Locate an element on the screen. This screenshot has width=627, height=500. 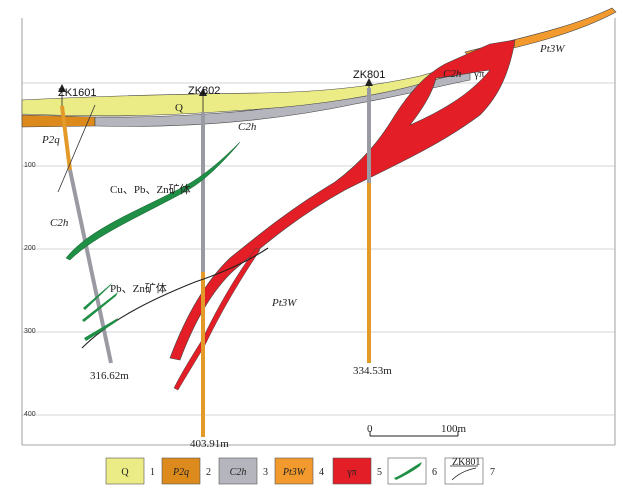
scale-end: 100m is located at coordinates (454, 429).